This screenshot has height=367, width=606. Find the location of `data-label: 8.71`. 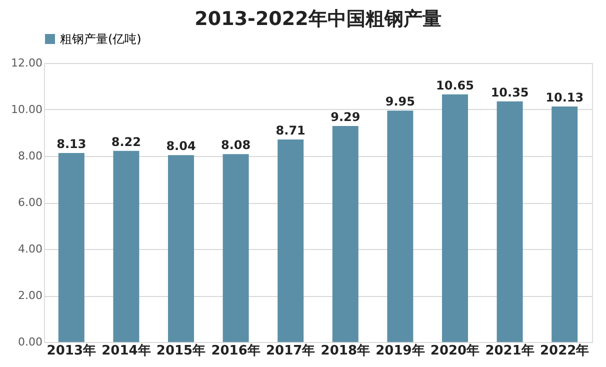

data-label: 8.71 is located at coordinates (291, 130).